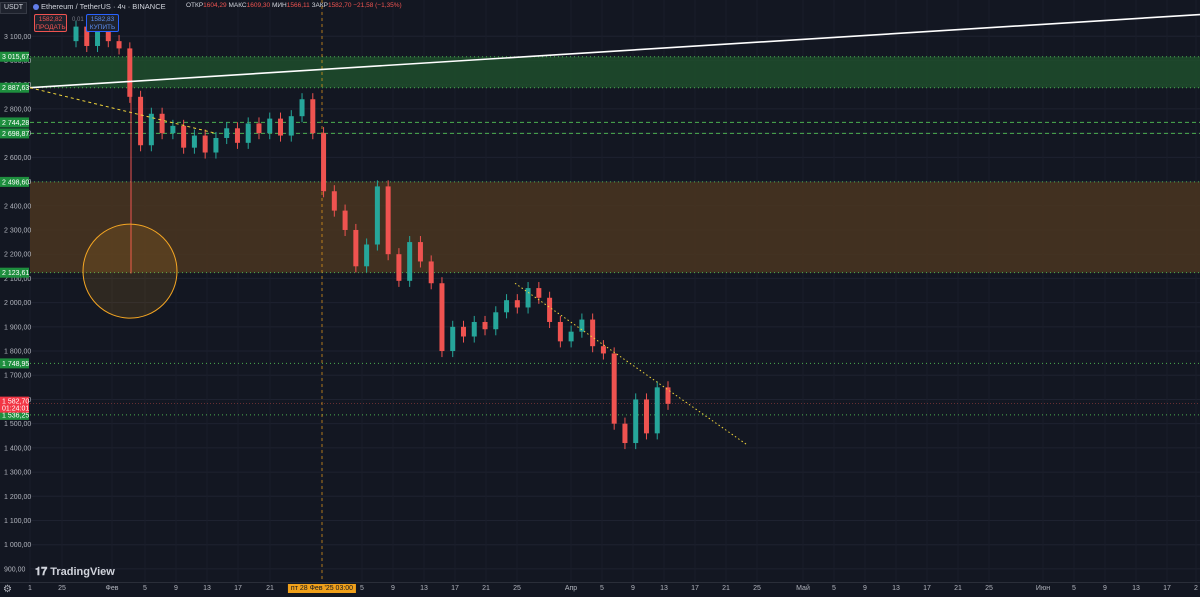 The width and height of the screenshot is (1200, 597). Describe the element at coordinates (41, 572) in the screenshot. I see `tradingview-logo-icon: 𝟏𝟕` at that location.